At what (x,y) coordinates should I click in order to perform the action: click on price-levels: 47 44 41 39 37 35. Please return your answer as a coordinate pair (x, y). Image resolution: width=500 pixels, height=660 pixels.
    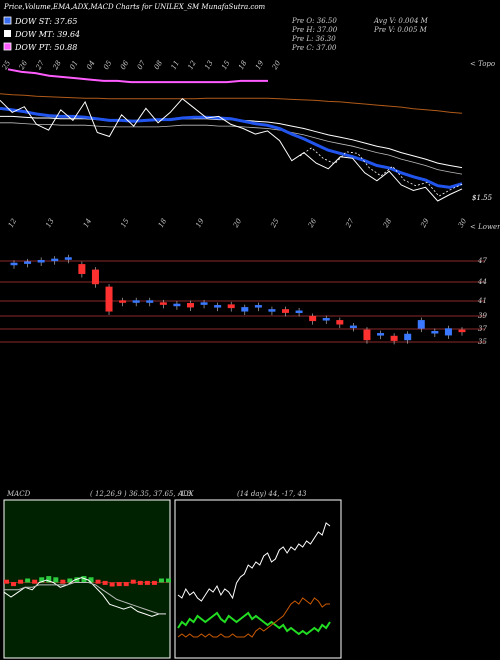
    Looking at the image, I should click on (243, 301).